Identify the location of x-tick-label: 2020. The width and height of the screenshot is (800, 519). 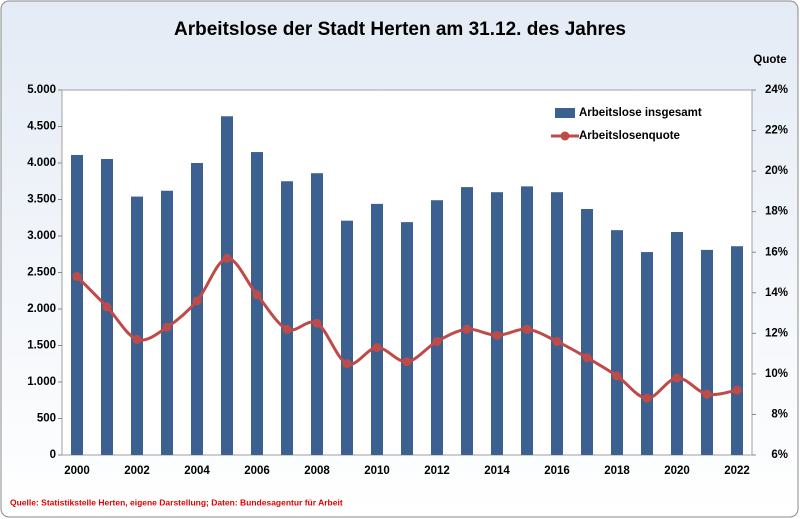
(677, 471).